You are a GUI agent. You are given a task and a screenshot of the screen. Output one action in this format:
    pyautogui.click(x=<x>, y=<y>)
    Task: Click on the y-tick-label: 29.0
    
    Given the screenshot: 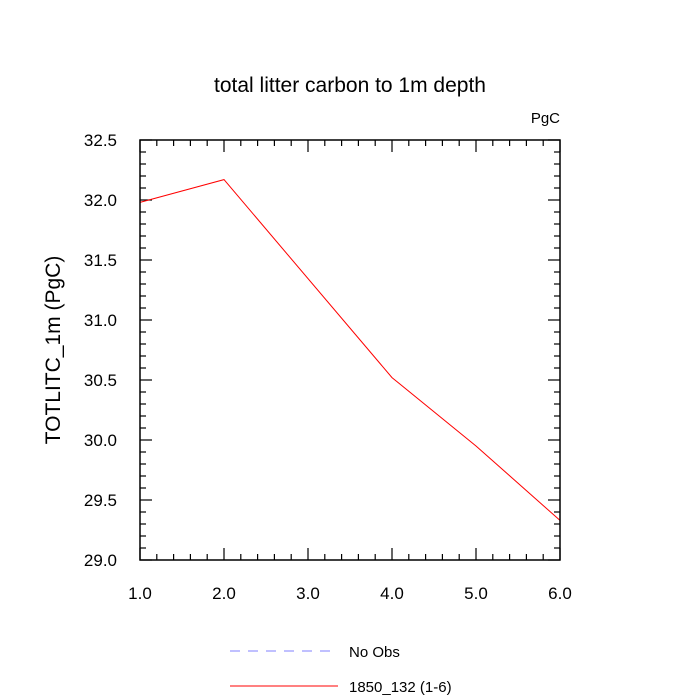 What is the action you would take?
    pyautogui.click(x=100, y=560)
    